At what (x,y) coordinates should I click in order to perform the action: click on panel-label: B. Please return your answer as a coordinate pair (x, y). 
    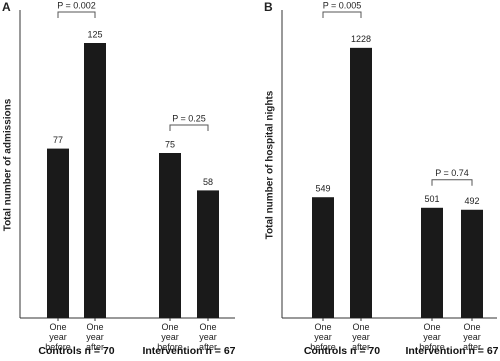
    Looking at the image, I should click on (268, 7).